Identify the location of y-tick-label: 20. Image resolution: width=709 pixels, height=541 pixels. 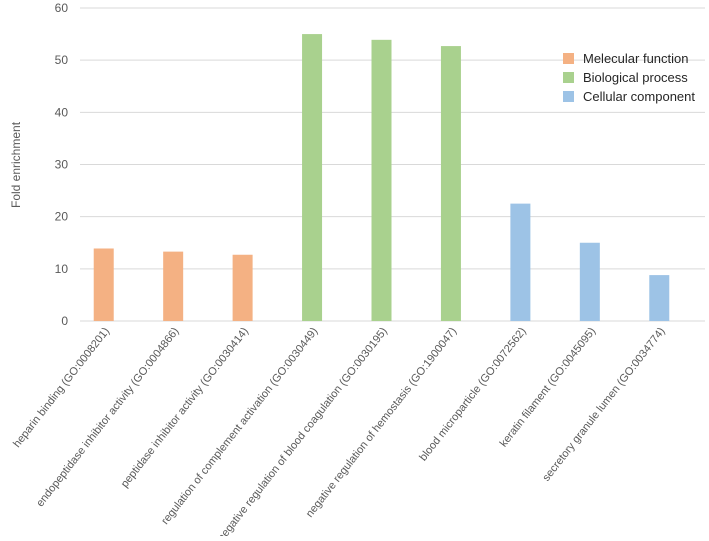
(62, 217).